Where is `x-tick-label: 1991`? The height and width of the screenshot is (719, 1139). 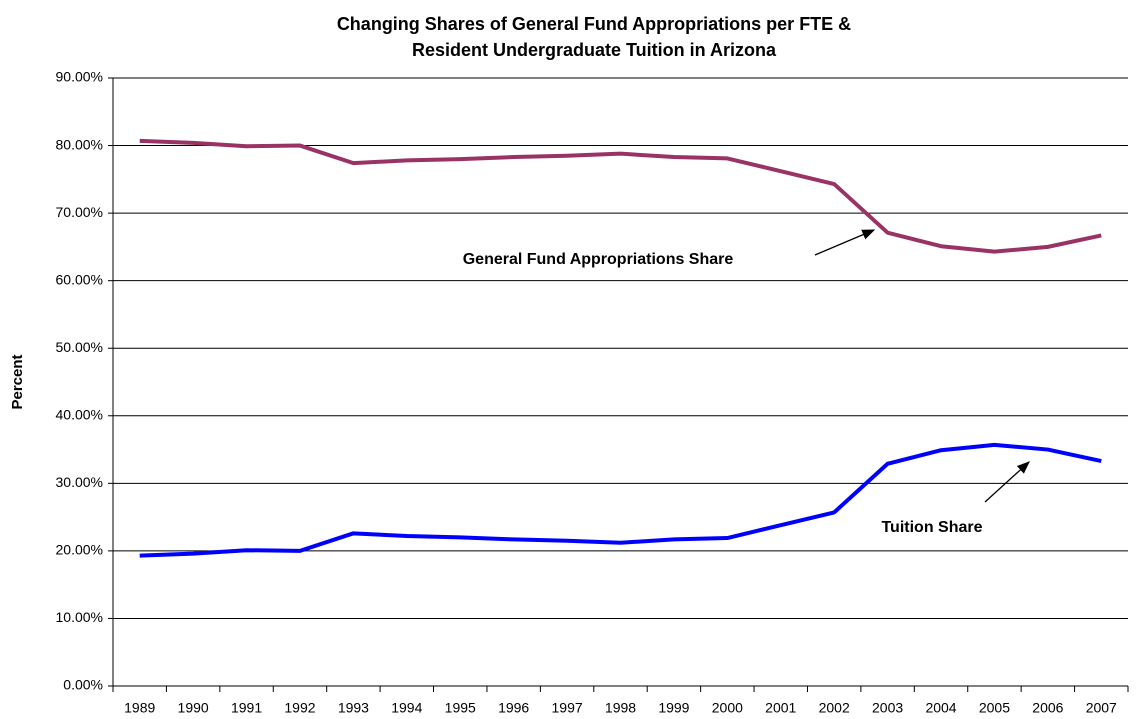
x-tick-label: 1991 is located at coordinates (246, 708).